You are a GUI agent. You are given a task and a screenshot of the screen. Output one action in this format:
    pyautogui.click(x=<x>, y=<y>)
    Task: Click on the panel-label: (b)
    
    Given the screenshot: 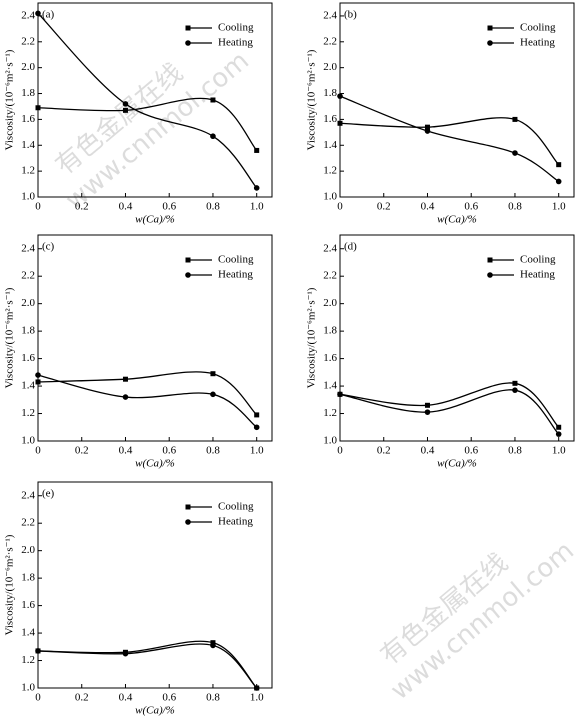 What is the action you would take?
    pyautogui.click(x=350, y=15)
    